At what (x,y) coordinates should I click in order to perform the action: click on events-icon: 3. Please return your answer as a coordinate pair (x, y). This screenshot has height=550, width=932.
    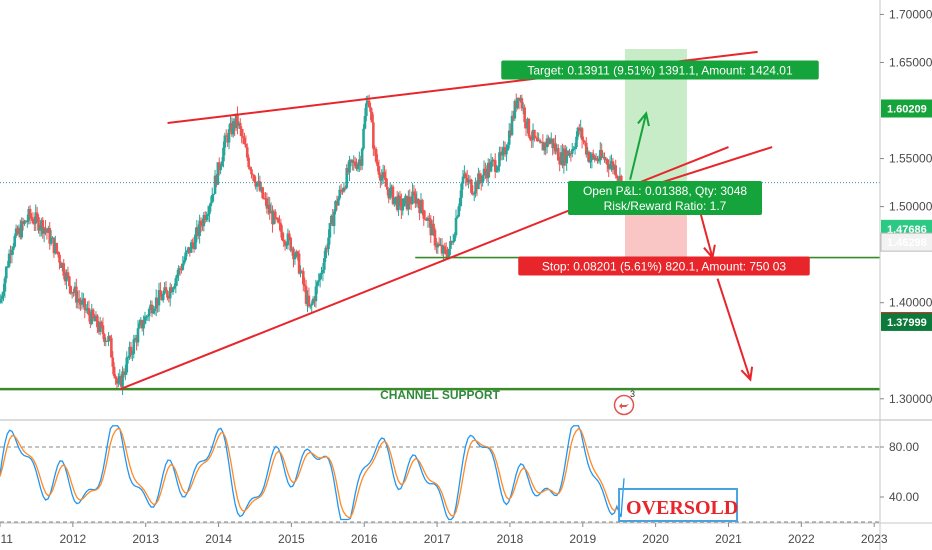
    Looking at the image, I should click on (624, 402).